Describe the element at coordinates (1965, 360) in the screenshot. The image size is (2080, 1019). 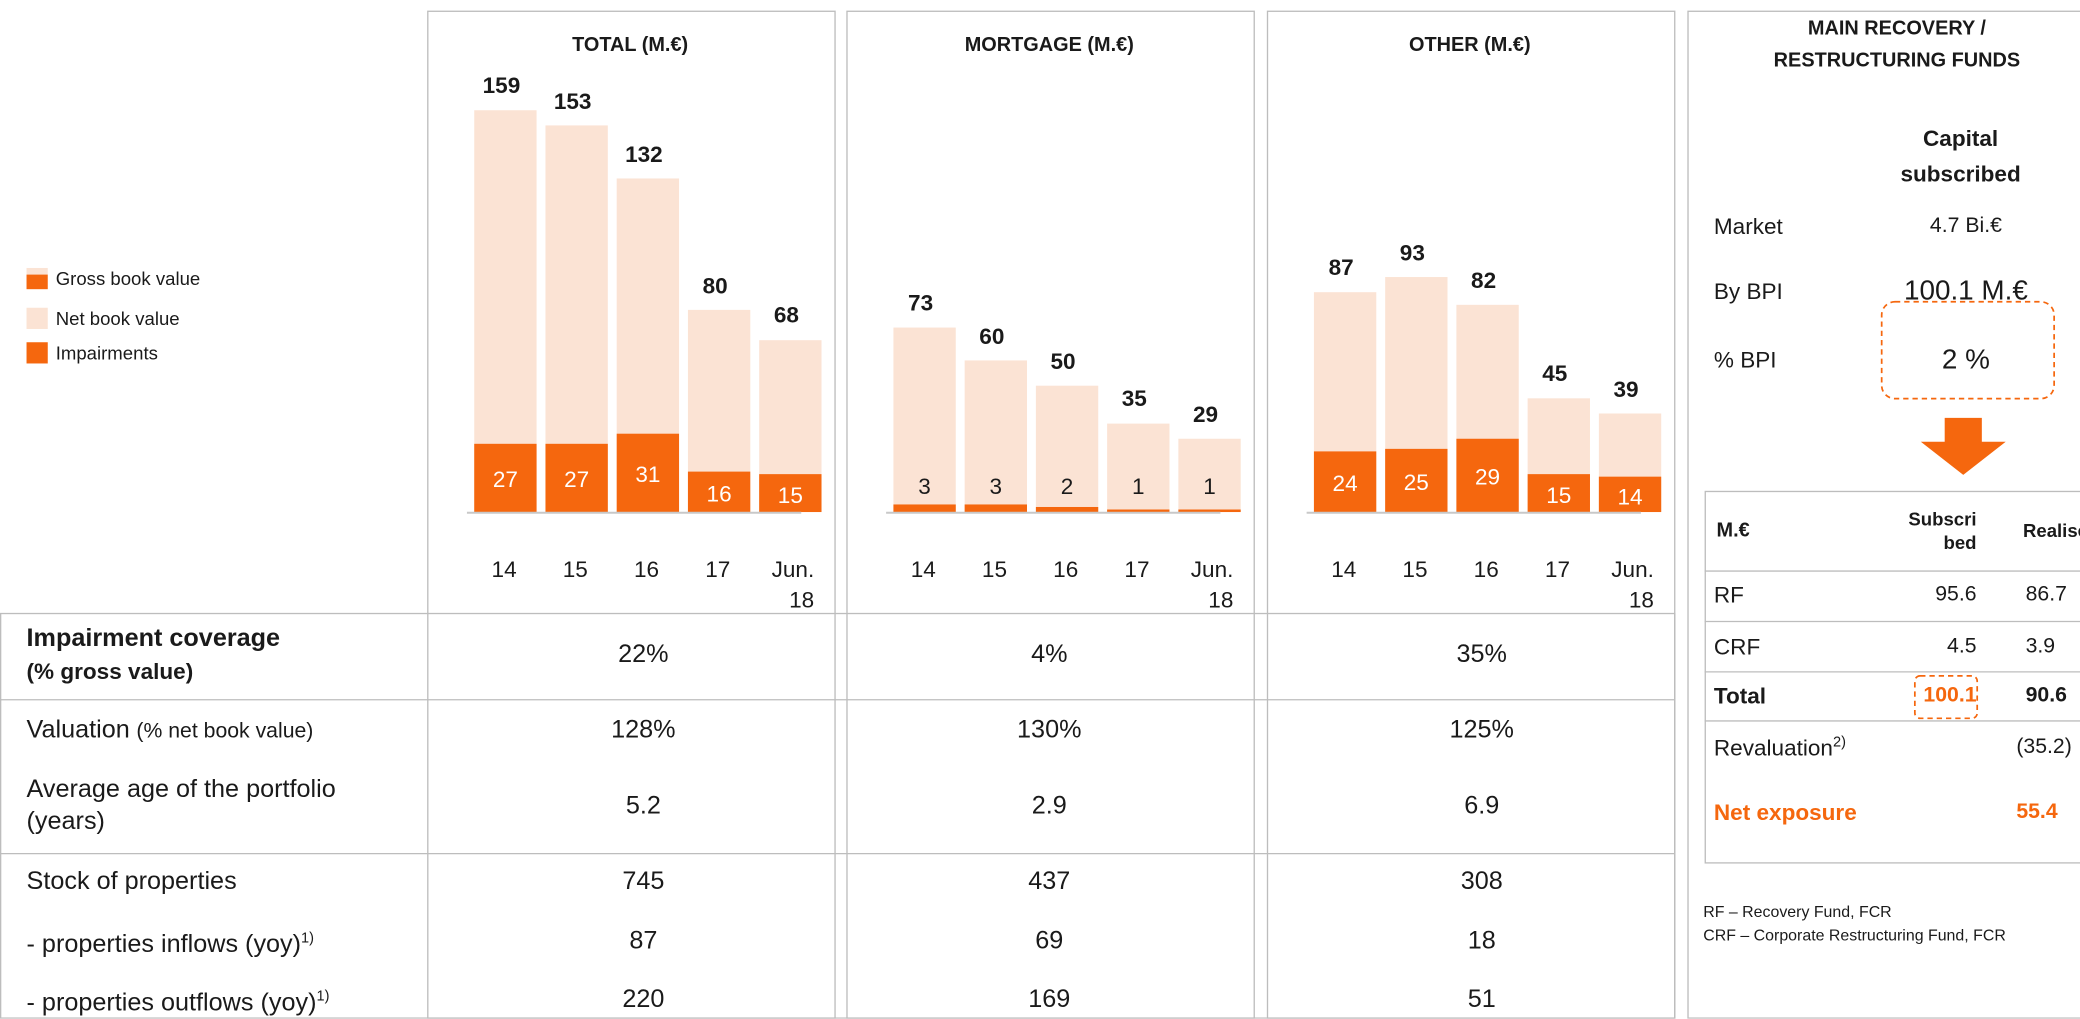
I see `cell: 2 %` at that location.